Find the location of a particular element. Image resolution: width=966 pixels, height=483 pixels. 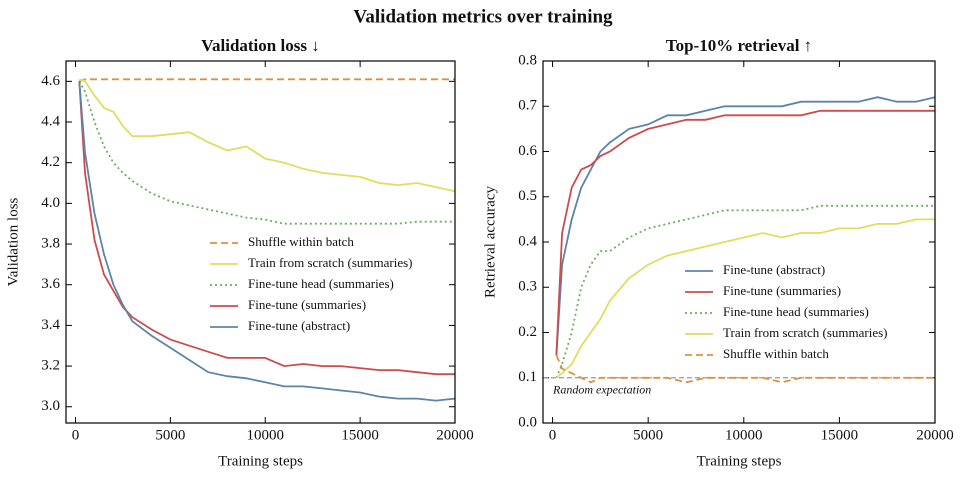

y-axis-label: Retrieval accuracy is located at coordinates (490, 241).